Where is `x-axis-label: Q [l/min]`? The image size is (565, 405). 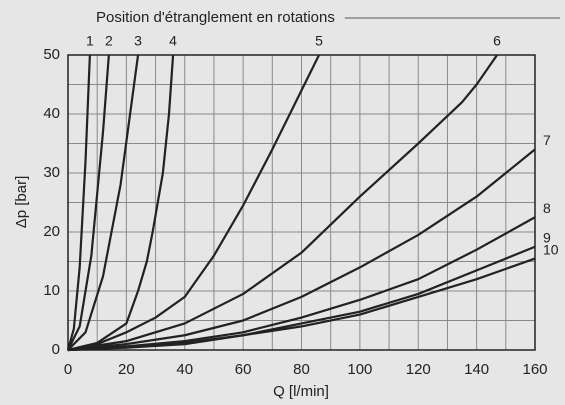 x-axis-label: Q [l/min] is located at coordinates (301, 391).